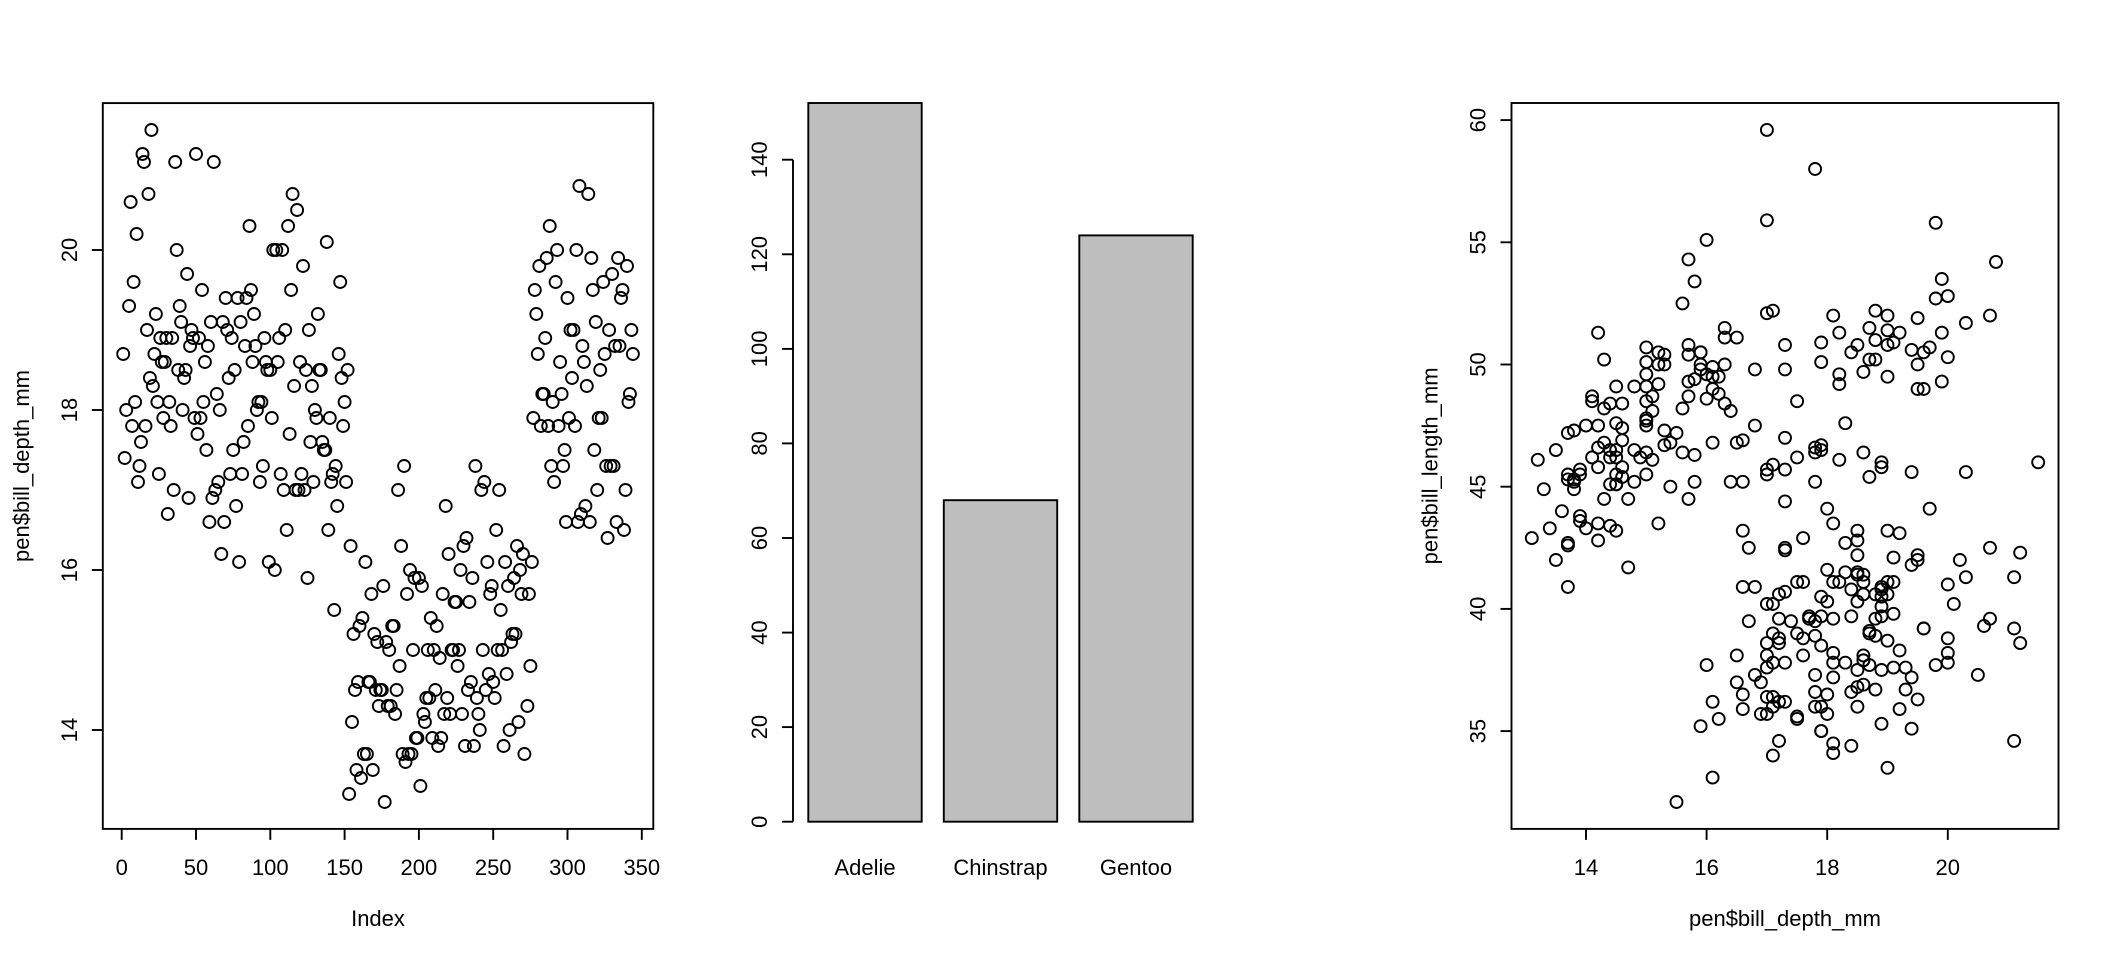 The width and height of the screenshot is (2112, 960). I want to click on x-axis-title: Index, so click(378, 918).